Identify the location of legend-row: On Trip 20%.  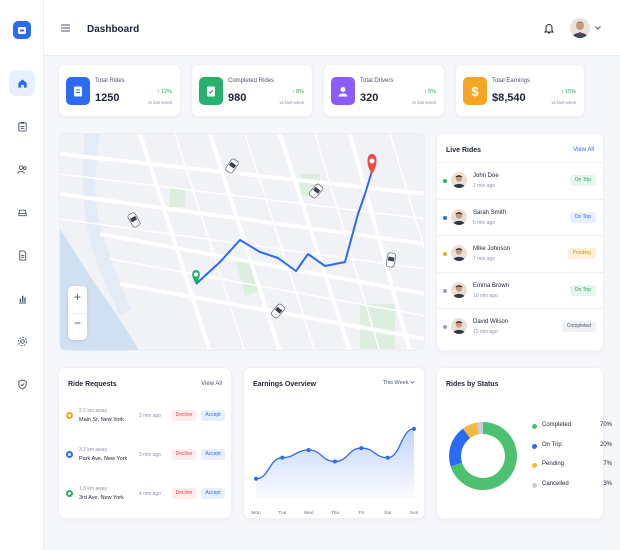
(572, 447).